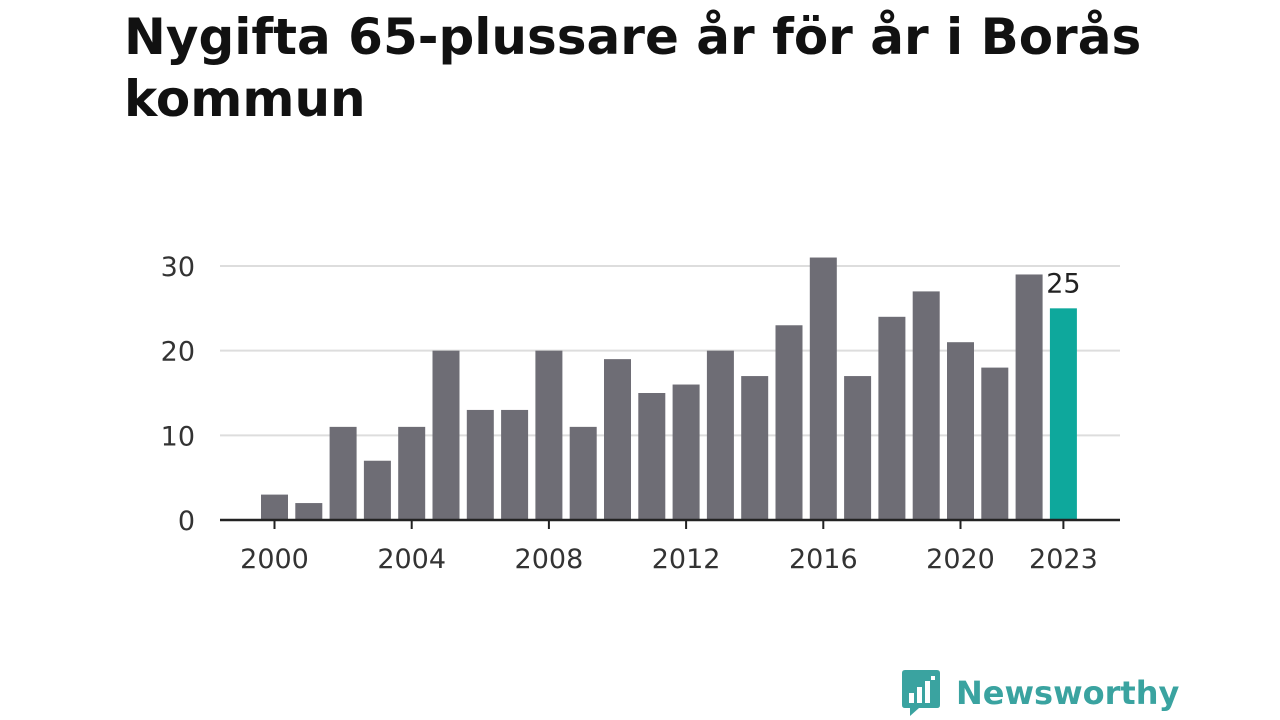 The width and height of the screenshot is (1280, 720). What do you see at coordinates (892, 418) in the screenshot?
I see `bar-2018` at bounding box center [892, 418].